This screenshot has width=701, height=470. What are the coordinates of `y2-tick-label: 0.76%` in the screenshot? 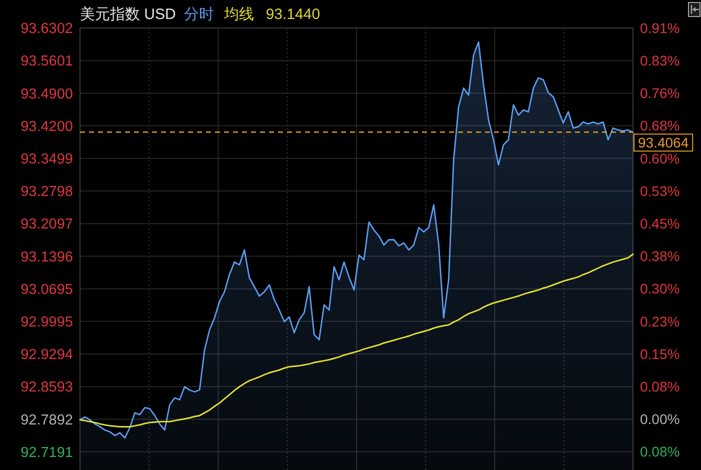 It's located at (660, 93).